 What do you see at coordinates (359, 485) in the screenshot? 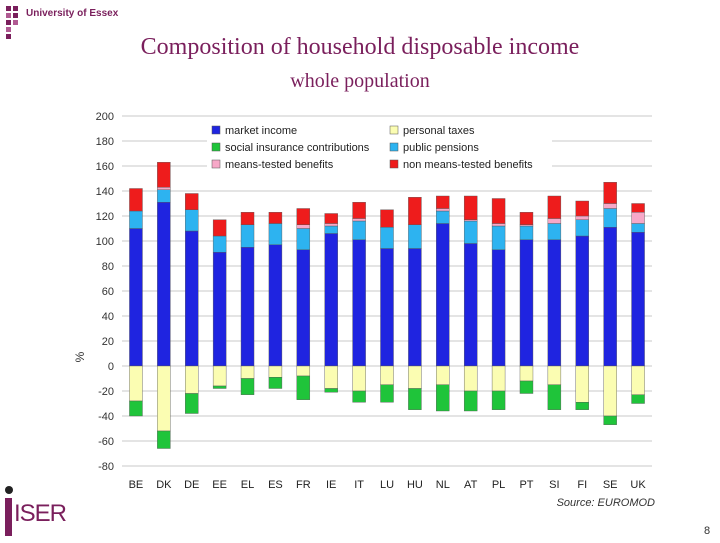
I see `x-tick-label: IT` at bounding box center [359, 485].